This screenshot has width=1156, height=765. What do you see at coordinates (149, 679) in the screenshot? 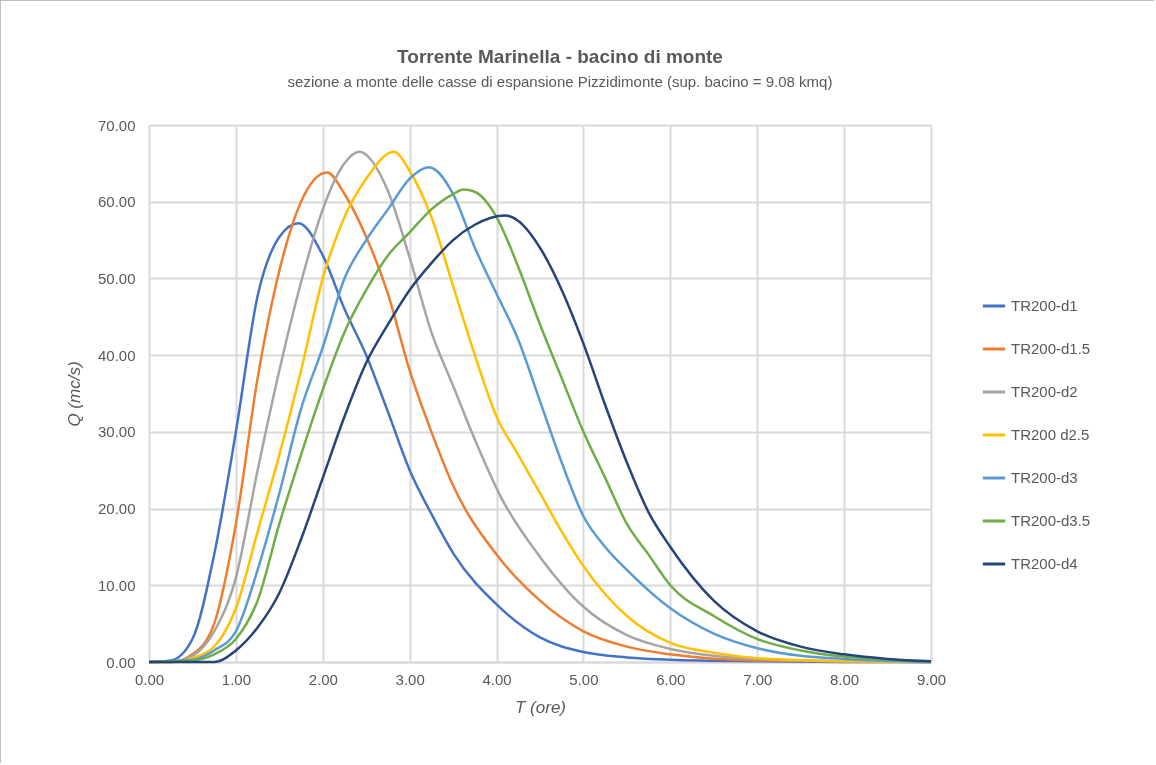
I see `x-tick-label: 0.00` at bounding box center [149, 679].